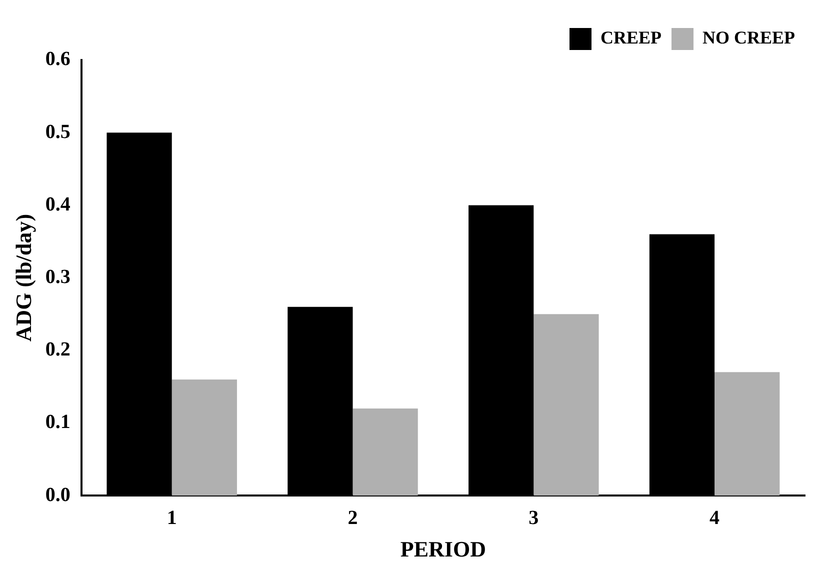 The image size is (823, 579). I want to click on y-tick-label: 0.5, so click(57, 131).